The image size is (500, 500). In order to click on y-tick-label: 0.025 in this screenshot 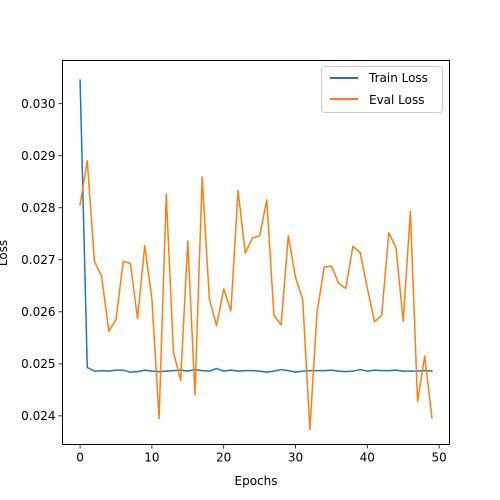, I will do `click(38, 364)`.